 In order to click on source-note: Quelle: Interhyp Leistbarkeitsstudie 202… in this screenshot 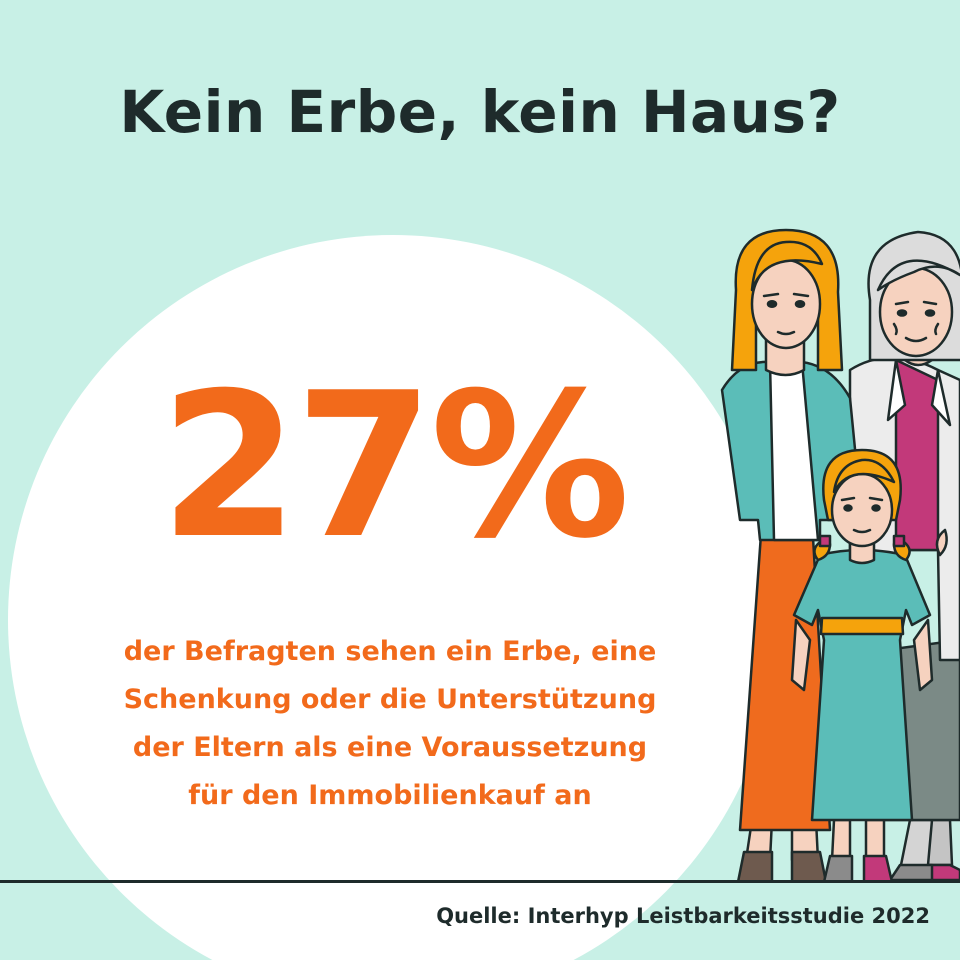, I will do `click(683, 916)`.